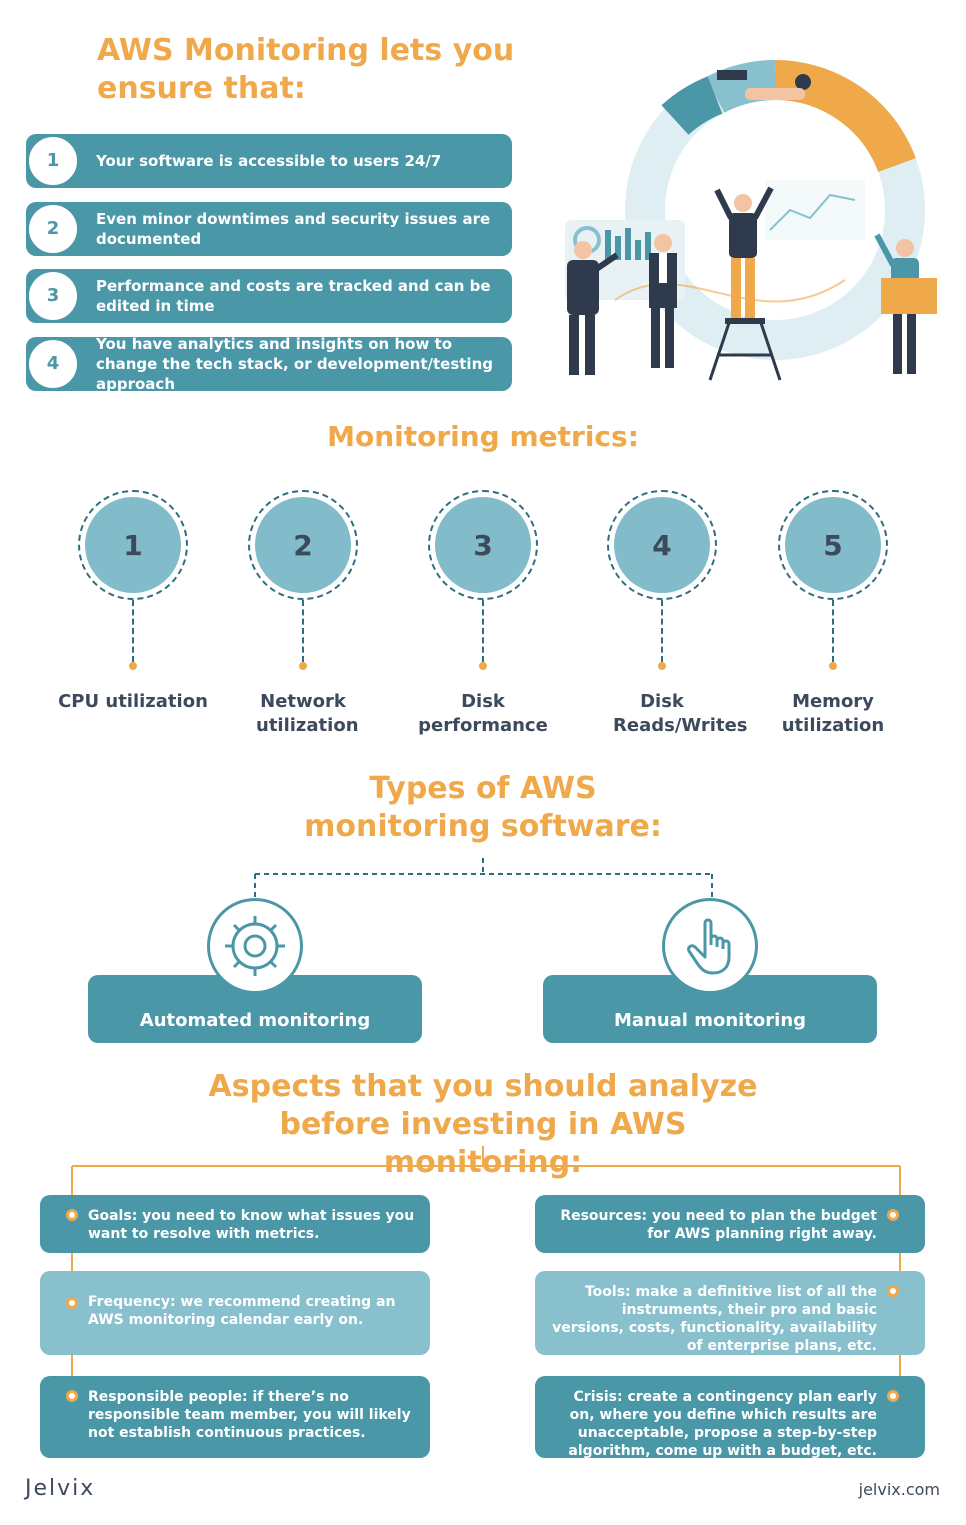  Describe the element at coordinates (483, 878) in the screenshot. I see `types-connector` at that location.